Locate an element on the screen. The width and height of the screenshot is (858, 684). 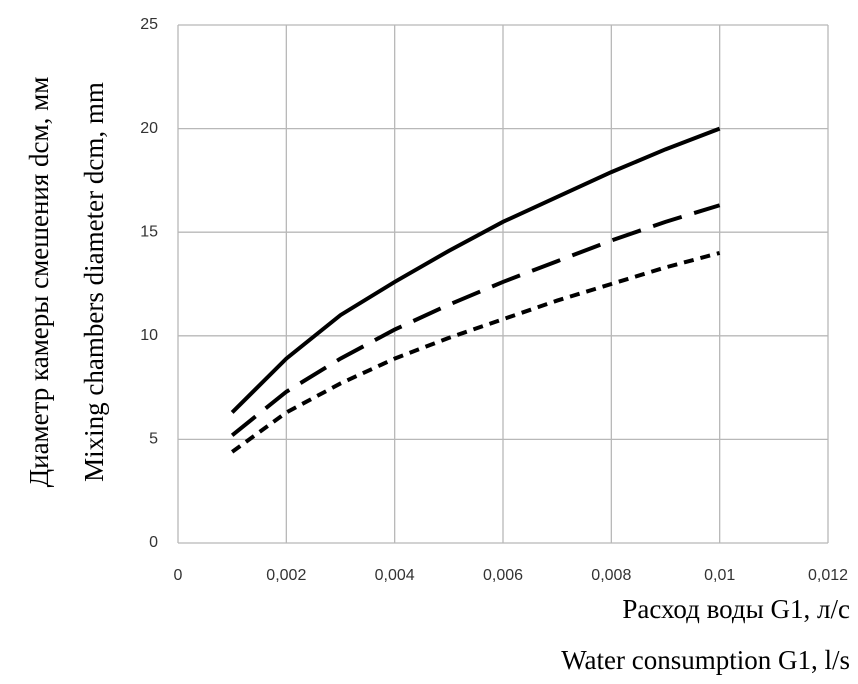
y-tick-label: 5 is located at coordinates (153, 439).